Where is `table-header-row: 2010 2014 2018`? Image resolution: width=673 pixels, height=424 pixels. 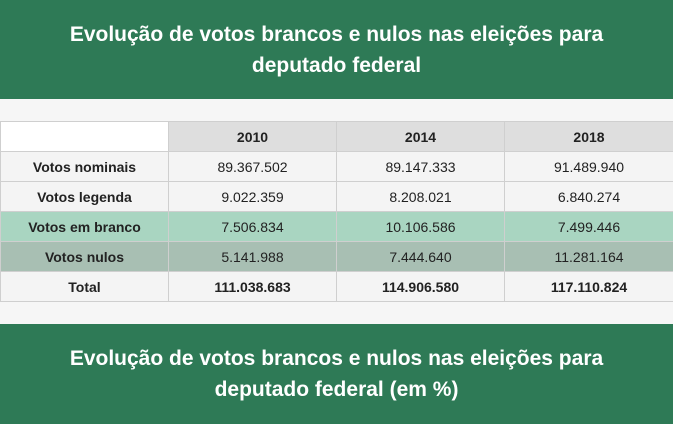 table-header-row: 2010 2014 2018 is located at coordinates (336, 136).